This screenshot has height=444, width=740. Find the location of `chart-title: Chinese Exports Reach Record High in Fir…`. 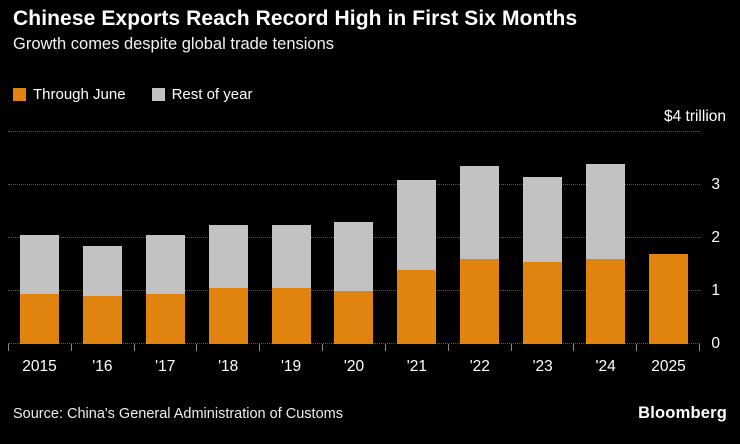

chart-title: Chinese Exports Reach Record High in Fir… is located at coordinates (295, 18).